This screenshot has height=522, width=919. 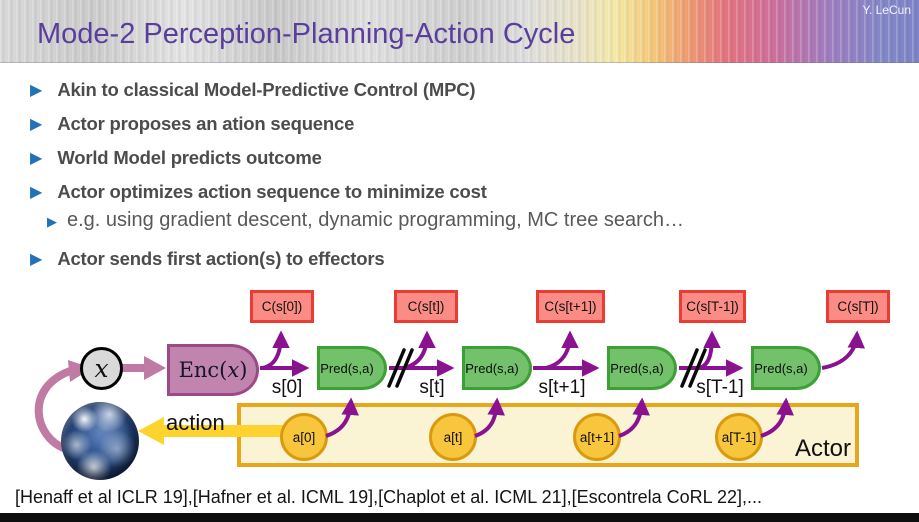 What do you see at coordinates (432, 387) in the screenshot?
I see `state-label-st: s[t]` at bounding box center [432, 387].